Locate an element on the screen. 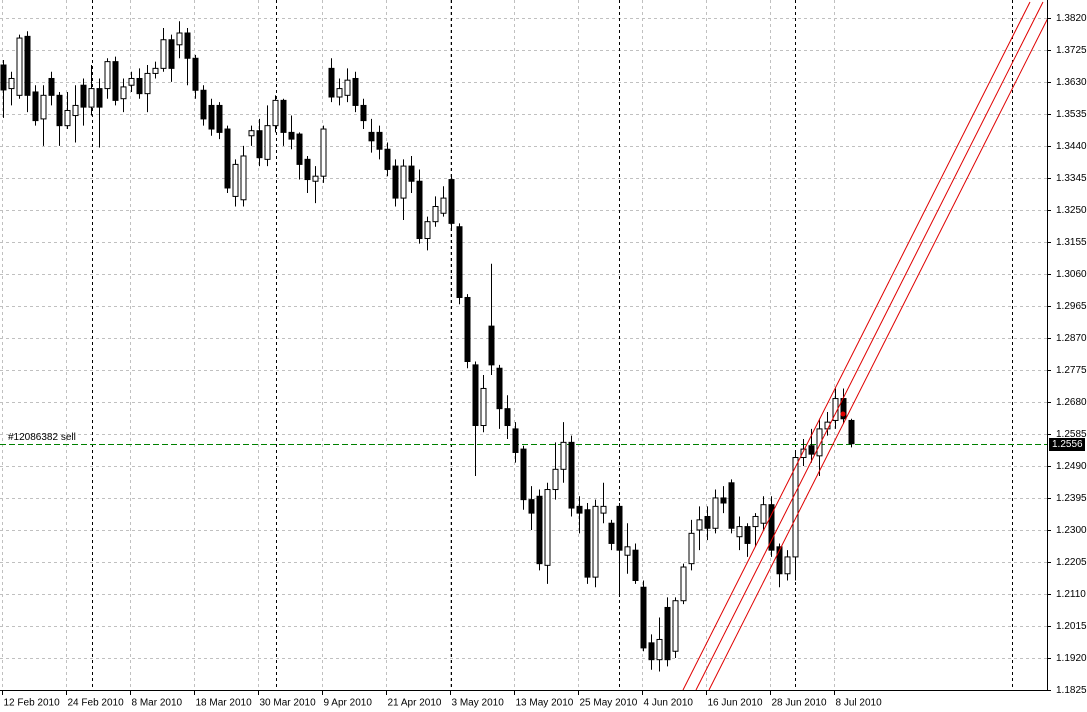  y-tick-label: 1.2870 is located at coordinates (1071, 338).